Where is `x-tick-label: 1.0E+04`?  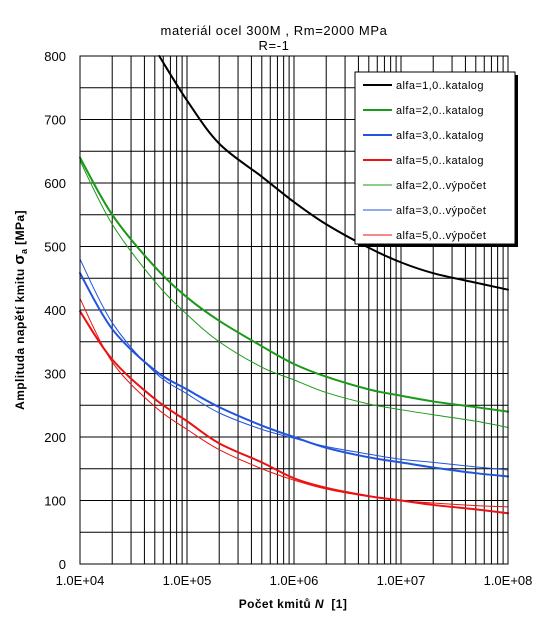
x-tick-label: 1.0E+04 is located at coordinates (80, 580).